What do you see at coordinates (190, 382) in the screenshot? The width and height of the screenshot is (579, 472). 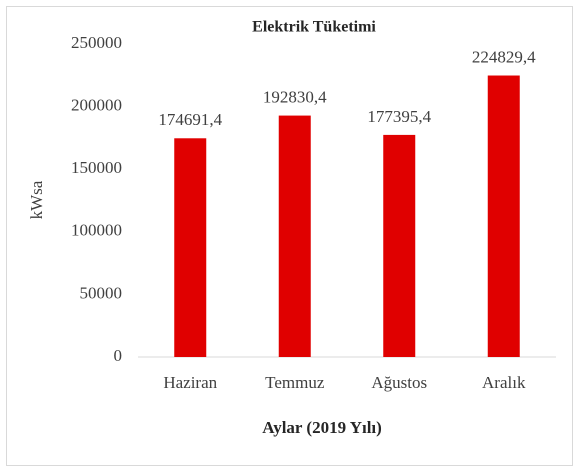 I see `x-tick-label: Haziran` at bounding box center [190, 382].